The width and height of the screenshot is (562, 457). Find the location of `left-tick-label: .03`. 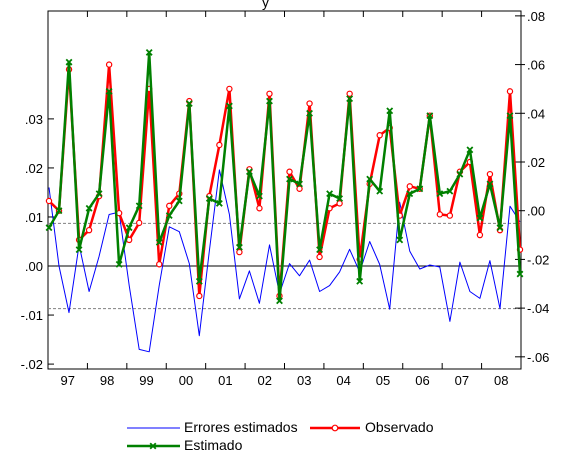

left-tick-label: .03 is located at coordinates (34, 119).